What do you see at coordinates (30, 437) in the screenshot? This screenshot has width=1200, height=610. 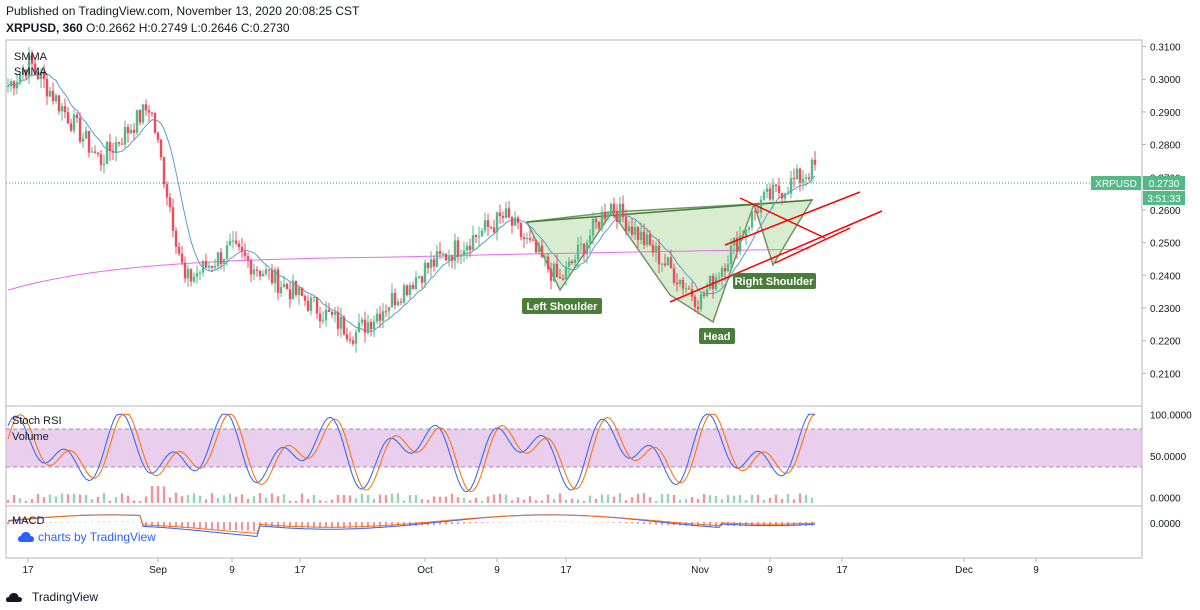 I see `volume-label: Volume` at bounding box center [30, 437].